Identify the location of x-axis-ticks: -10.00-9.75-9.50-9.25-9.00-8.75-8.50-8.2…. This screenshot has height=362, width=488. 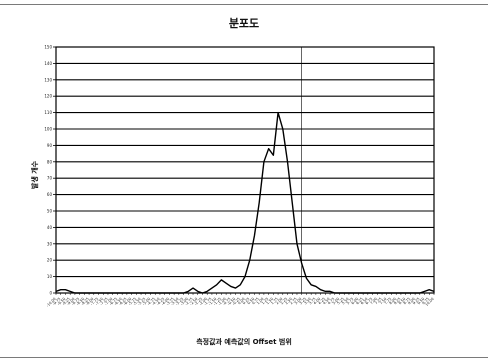
(240, 300).